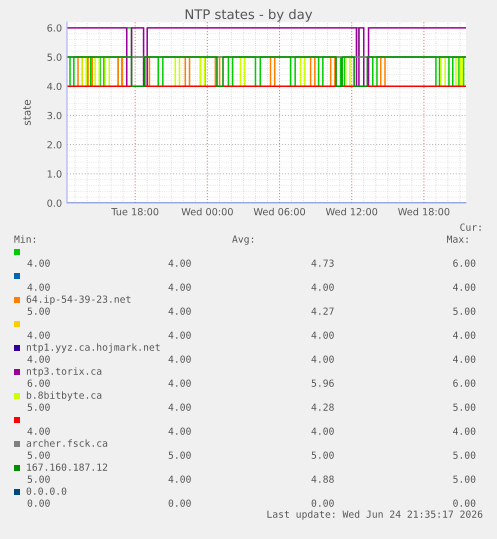 The height and width of the screenshot is (539, 497). Describe the element at coordinates (27, 113) in the screenshot. I see `y-axis-title: state` at that location.